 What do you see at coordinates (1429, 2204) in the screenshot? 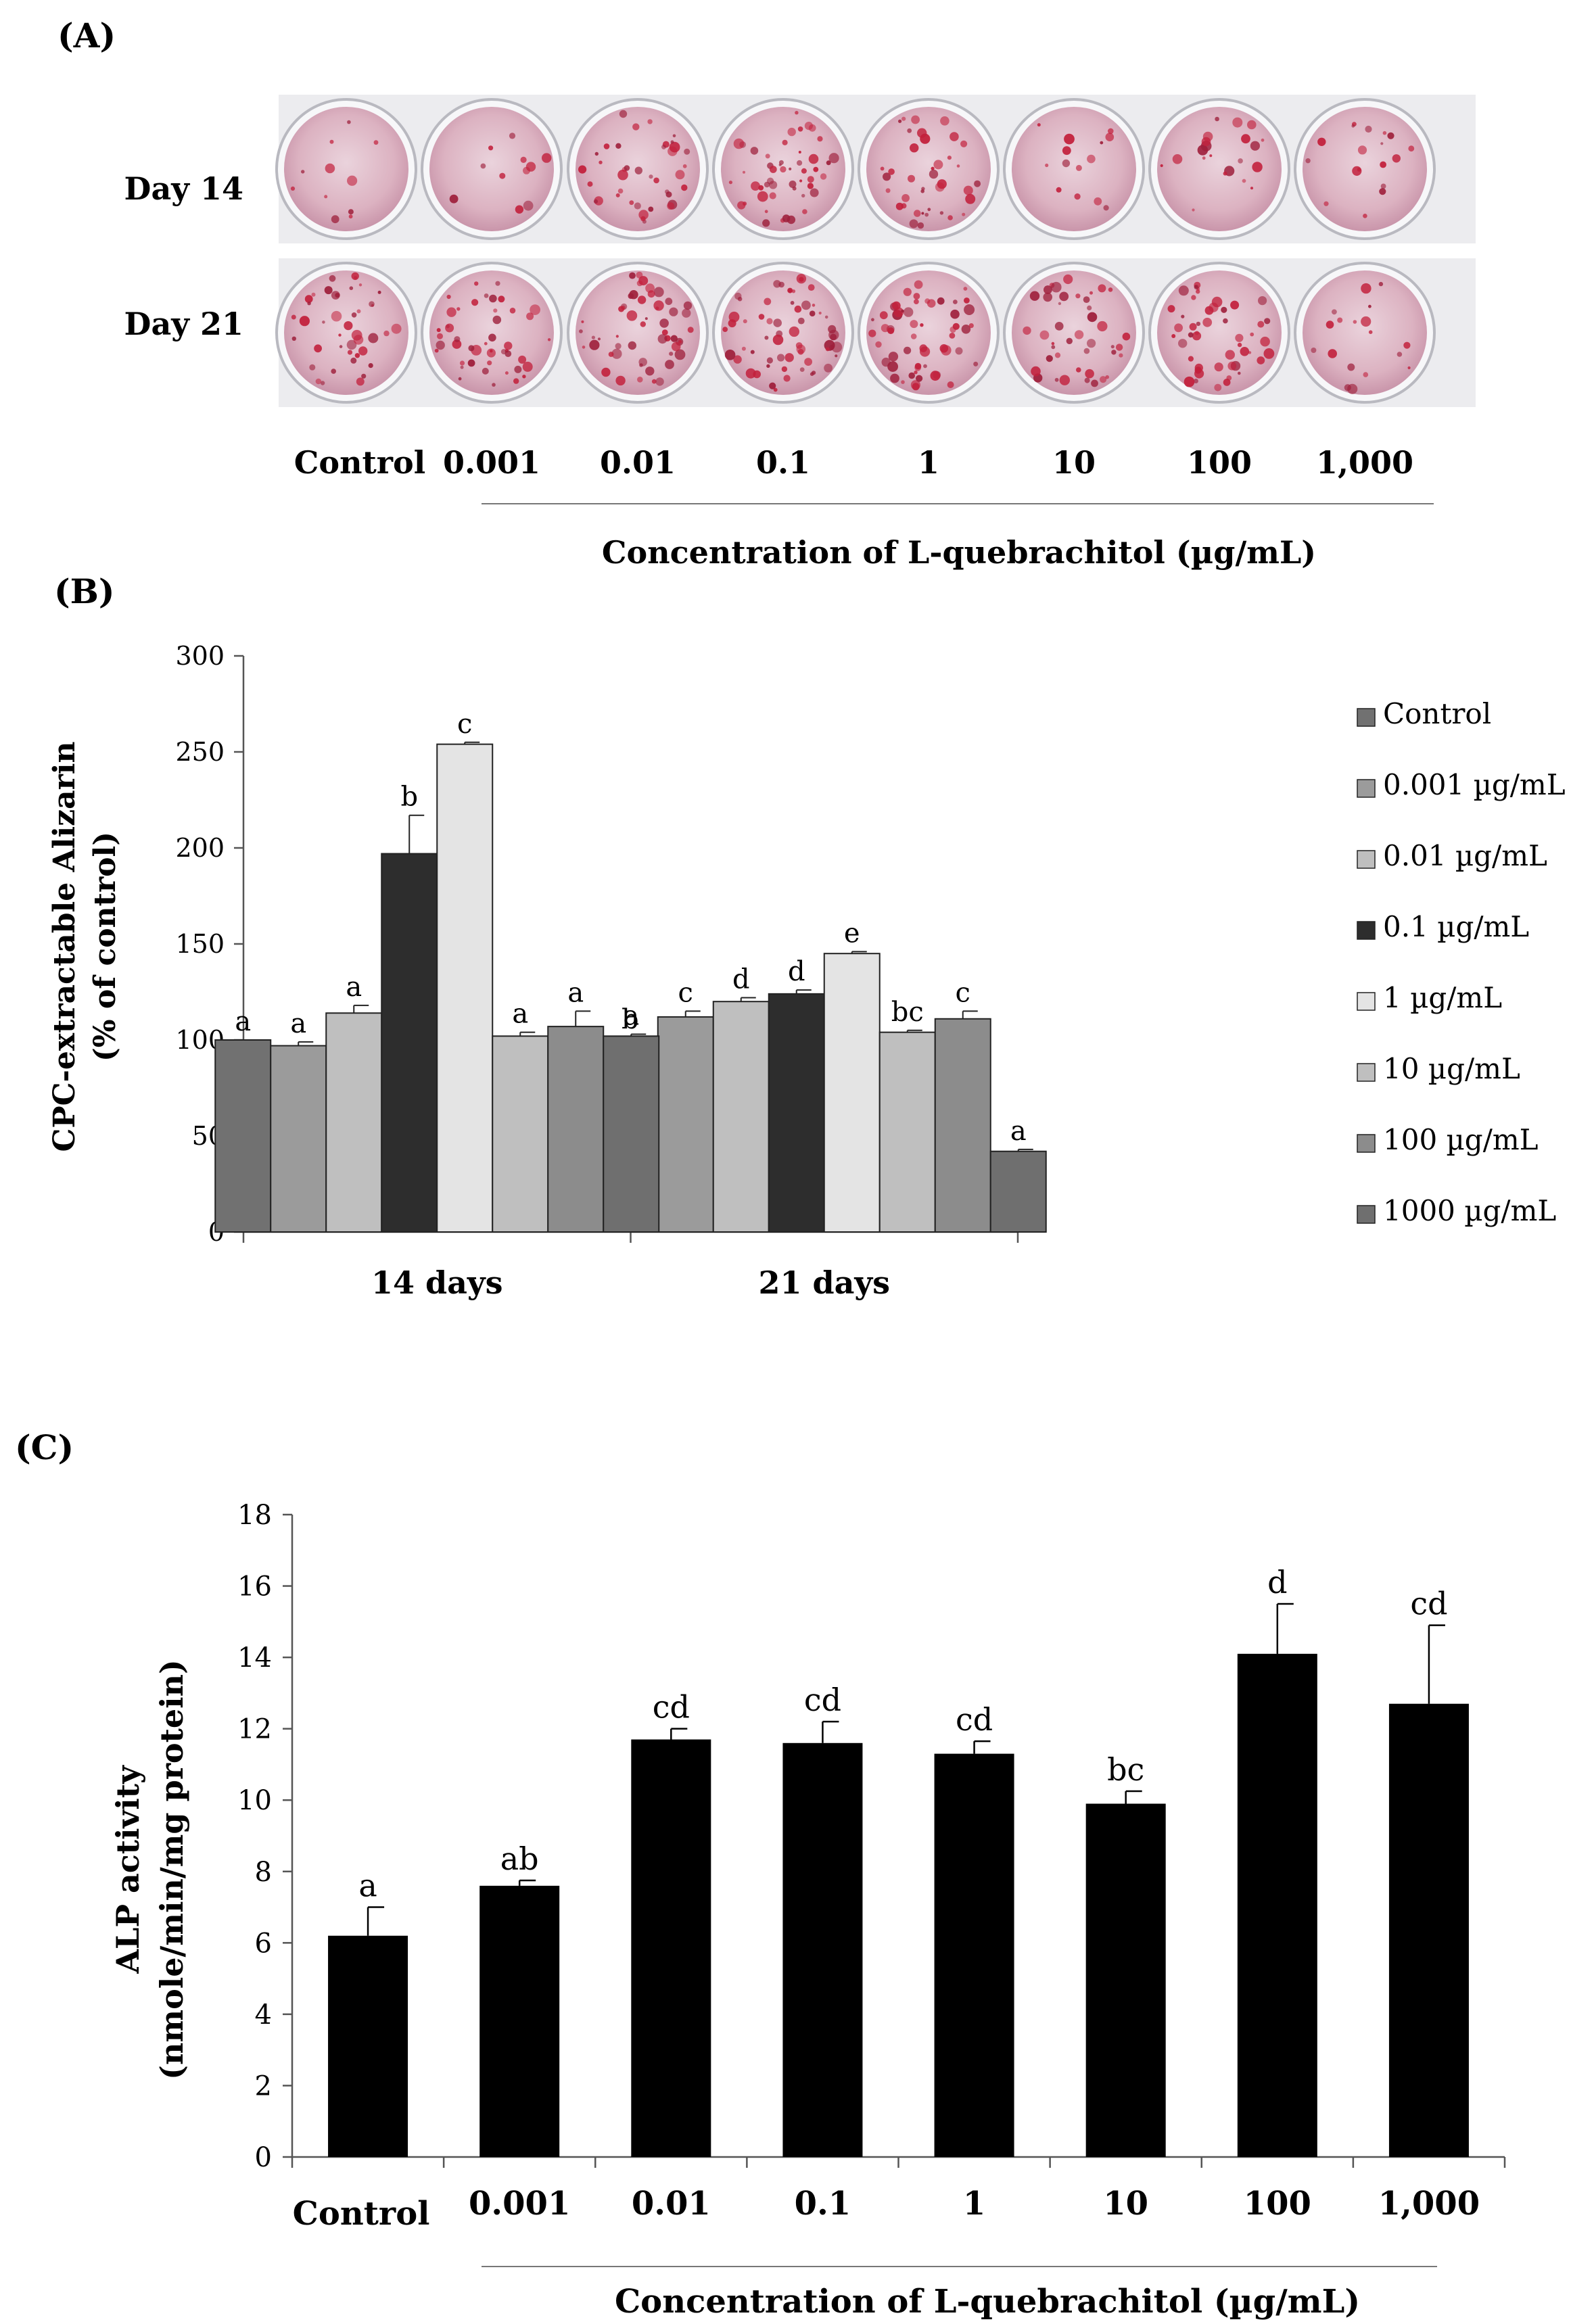
I see `panel-c-x-category-label: 1,000` at bounding box center [1429, 2204].